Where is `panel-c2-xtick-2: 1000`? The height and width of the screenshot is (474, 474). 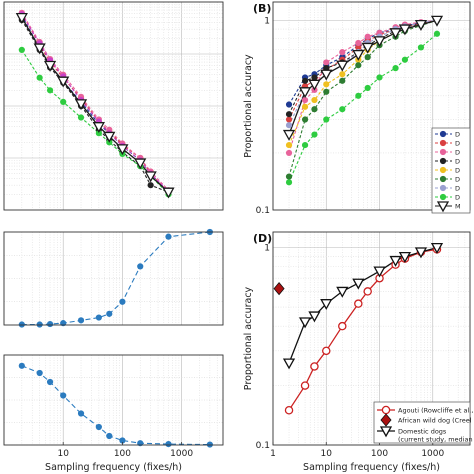 panel-c2-xtick-2: 1000 is located at coordinates (181, 454).